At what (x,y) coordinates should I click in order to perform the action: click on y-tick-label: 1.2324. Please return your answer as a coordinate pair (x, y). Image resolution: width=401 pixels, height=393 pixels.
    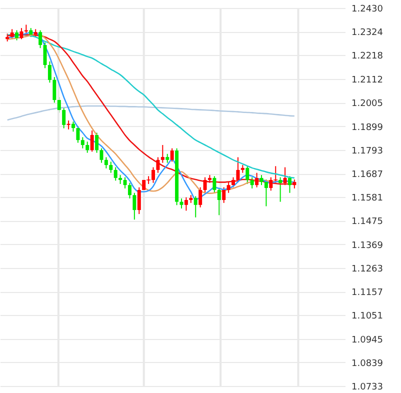
    Looking at the image, I should click on (368, 33).